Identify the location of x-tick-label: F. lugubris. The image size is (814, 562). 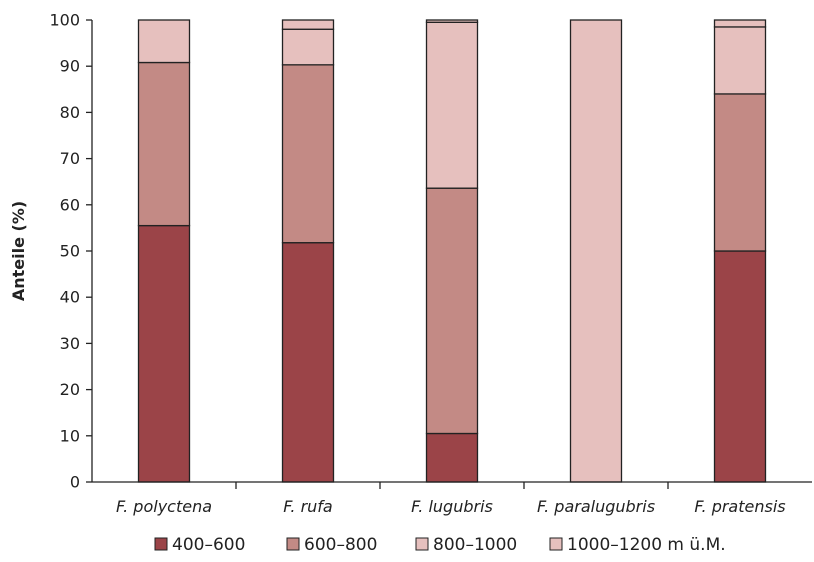
(452, 506).